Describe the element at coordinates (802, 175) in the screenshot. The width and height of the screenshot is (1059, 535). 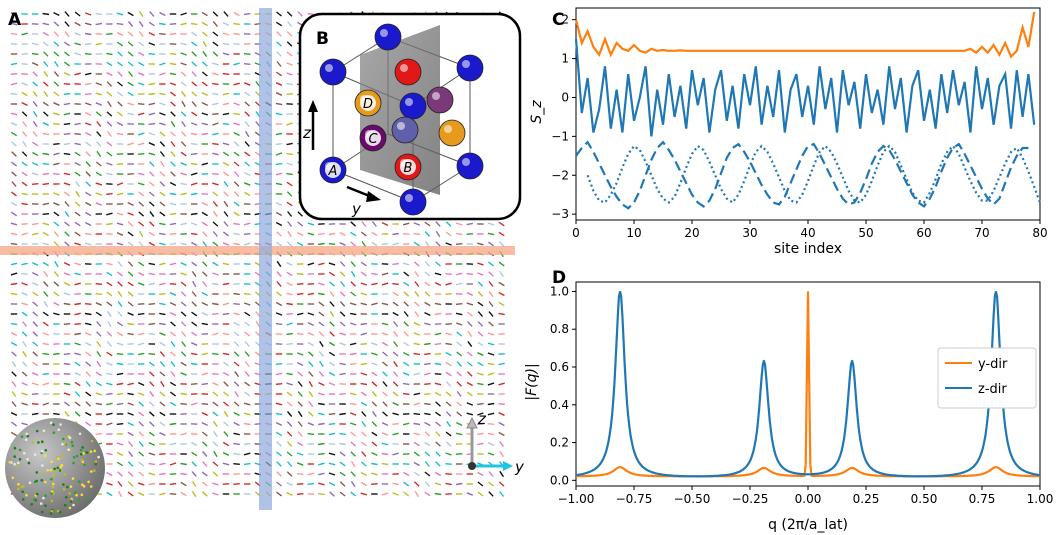
I see `series-blue-dashed` at that location.